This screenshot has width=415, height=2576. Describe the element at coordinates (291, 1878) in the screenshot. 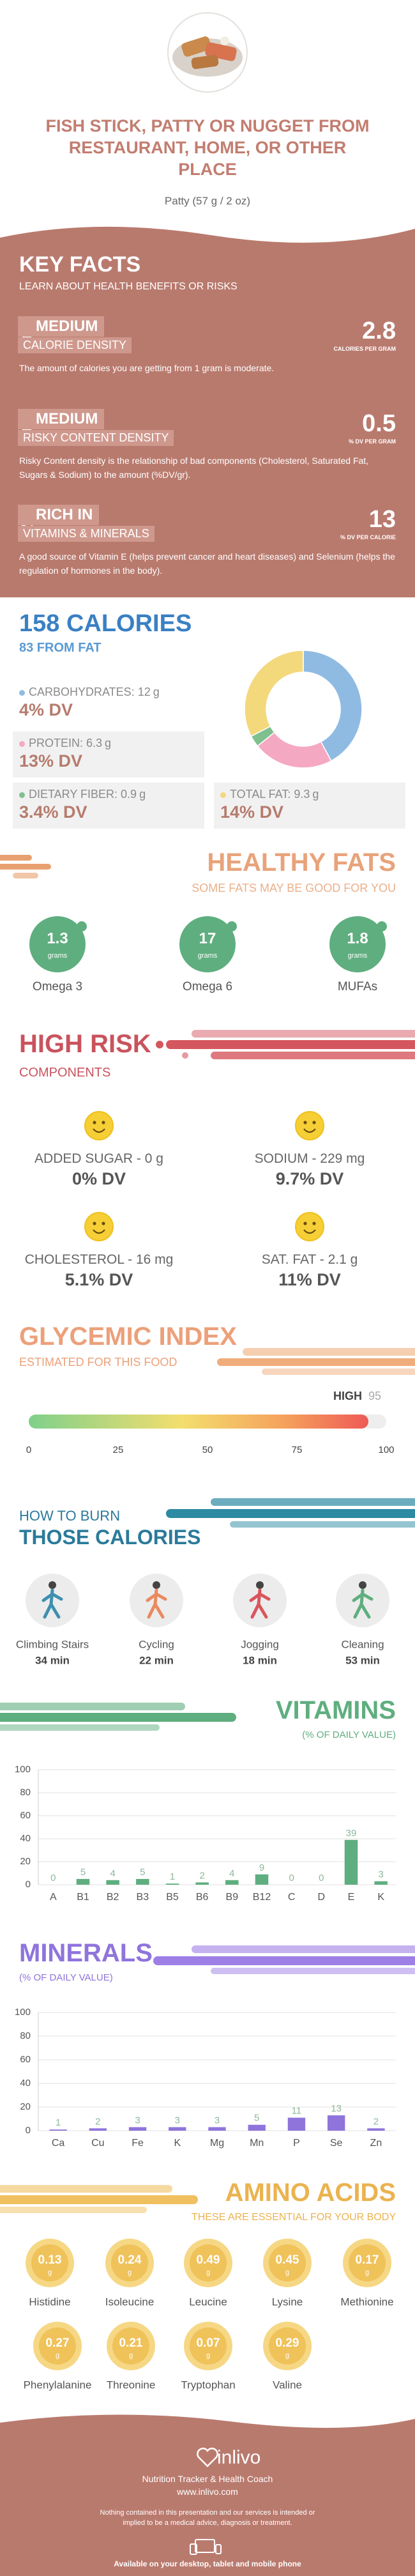

I see `value-label: 0` at that location.